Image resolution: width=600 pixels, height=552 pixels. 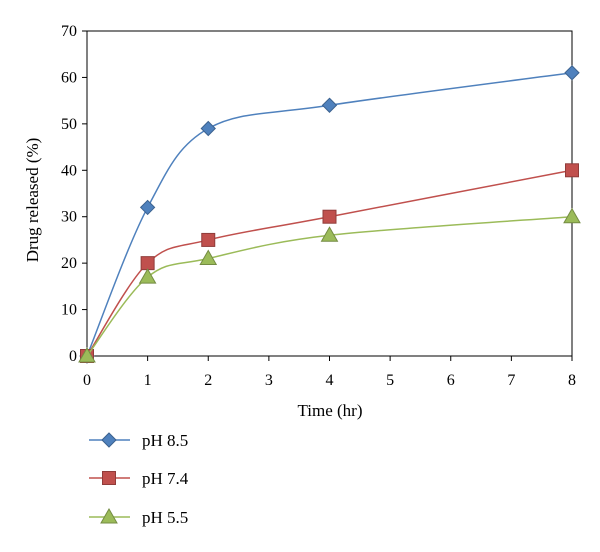 What do you see at coordinates (269, 380) in the screenshot?
I see `x-tick-label: 3` at bounding box center [269, 380].